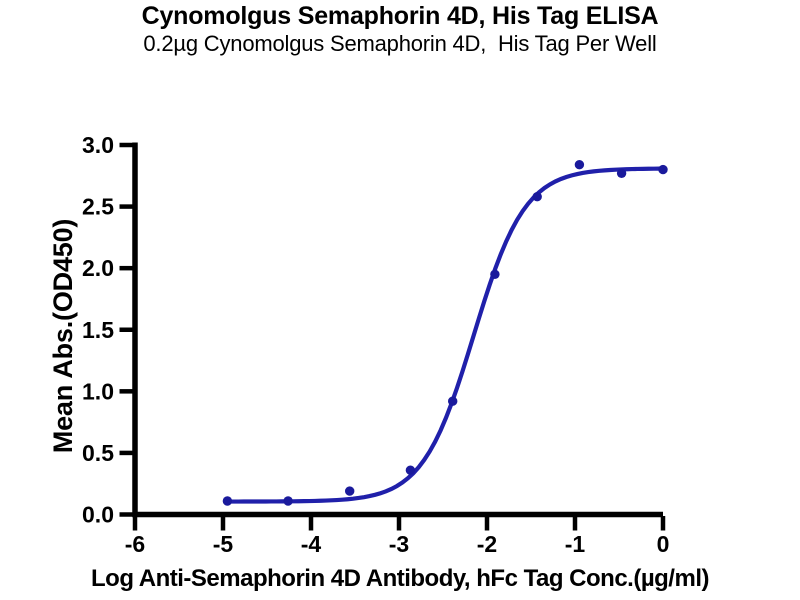  Describe the element at coordinates (399, 544) in the screenshot. I see `x-tick-label: -3` at that location.